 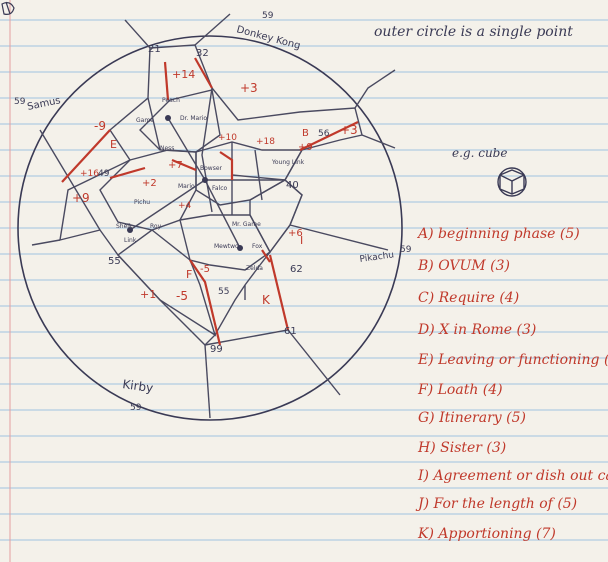 What do you see at coordinates (175, 165) in the screenshot?
I see `mark-plus7: +7` at bounding box center [175, 165].